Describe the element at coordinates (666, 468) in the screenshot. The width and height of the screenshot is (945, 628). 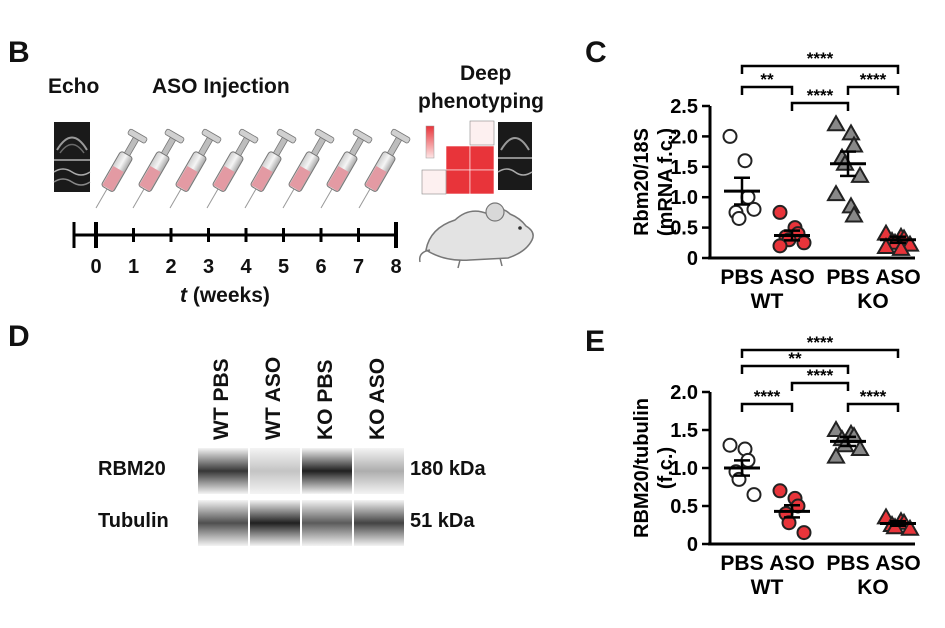
I see `y-axis-label-units: (f.c.)` at that location.